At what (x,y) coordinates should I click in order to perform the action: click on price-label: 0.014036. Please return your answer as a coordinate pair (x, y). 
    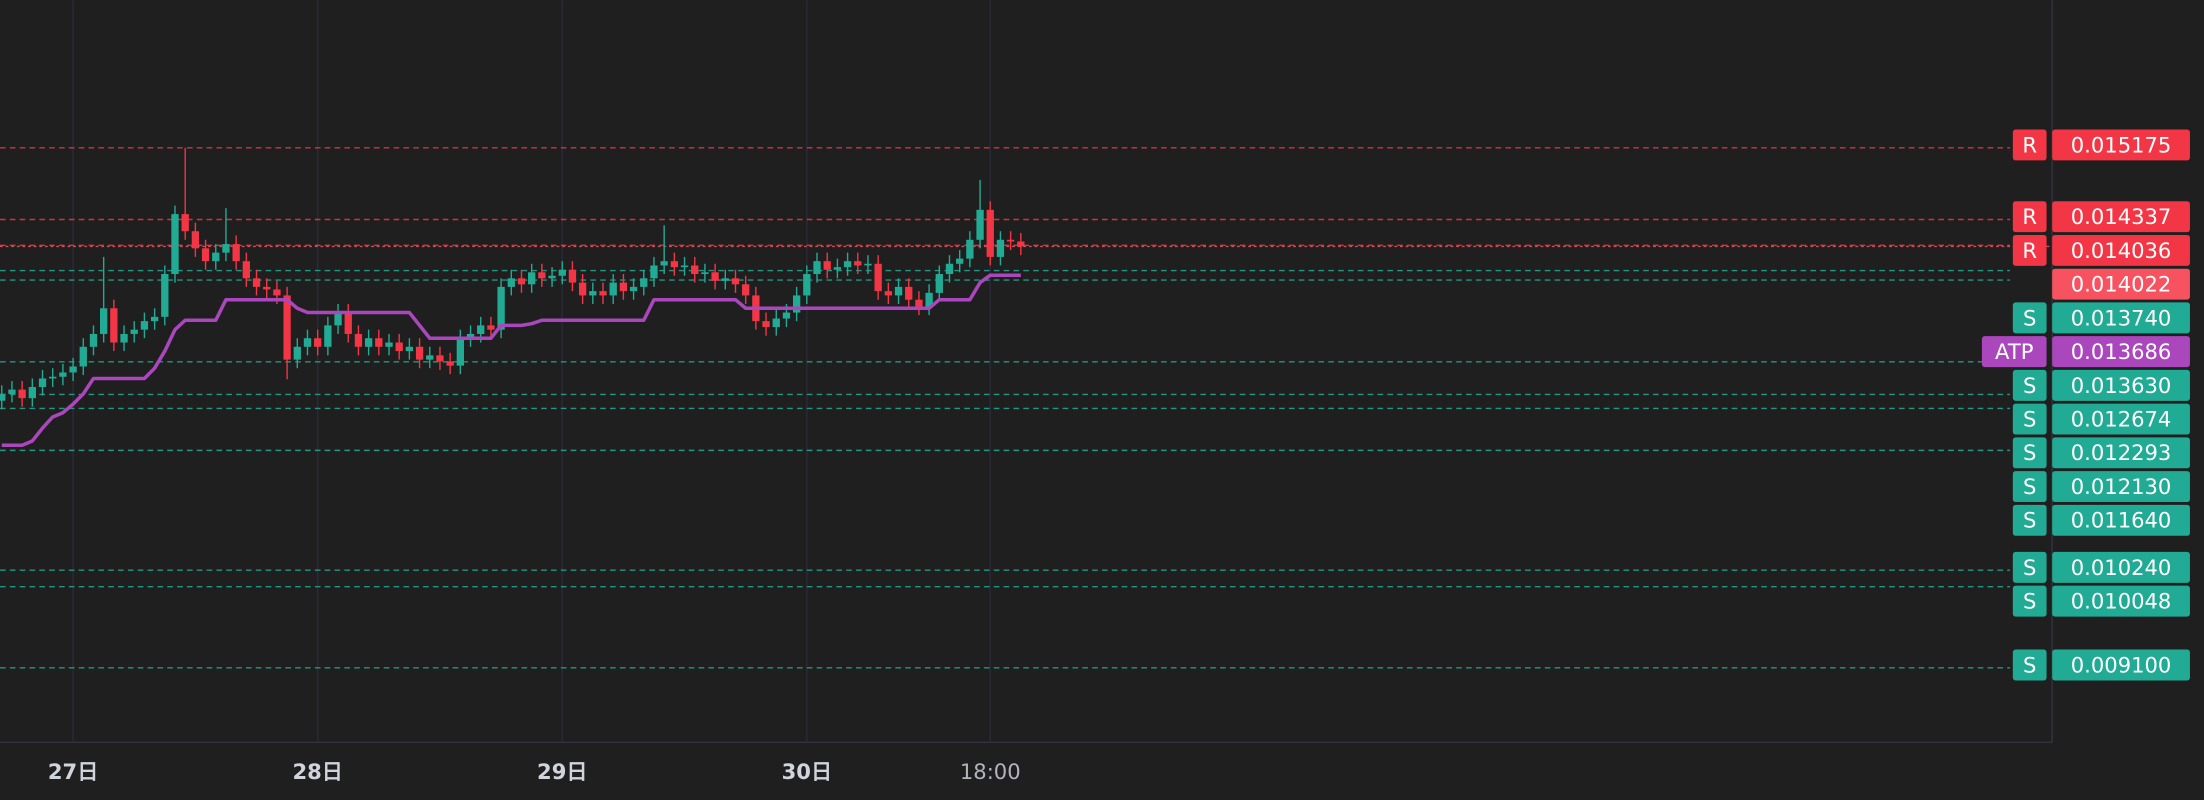
    Looking at the image, I should click on (2121, 250).